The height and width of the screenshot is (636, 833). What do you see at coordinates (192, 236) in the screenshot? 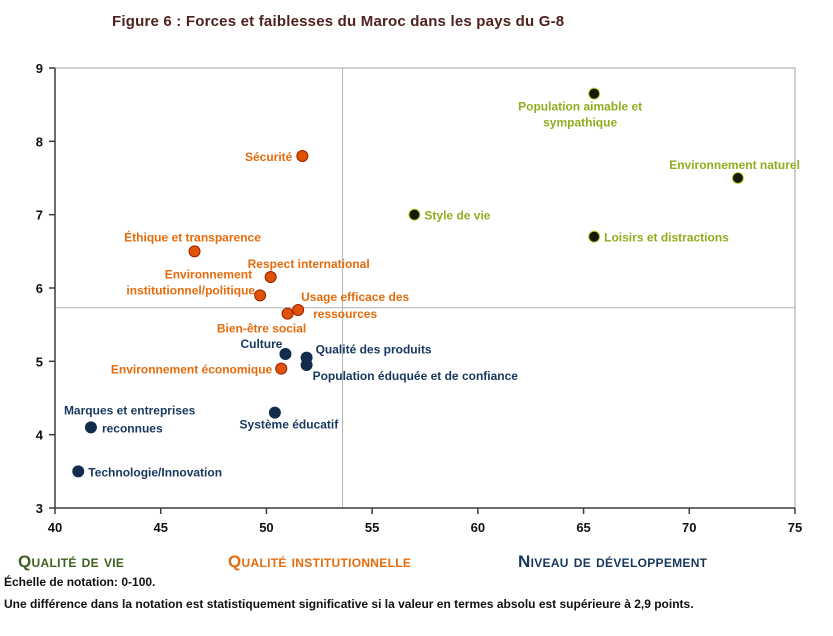
I see `point-label-thique-et-transparence: Éthique et transparence` at bounding box center [192, 236].